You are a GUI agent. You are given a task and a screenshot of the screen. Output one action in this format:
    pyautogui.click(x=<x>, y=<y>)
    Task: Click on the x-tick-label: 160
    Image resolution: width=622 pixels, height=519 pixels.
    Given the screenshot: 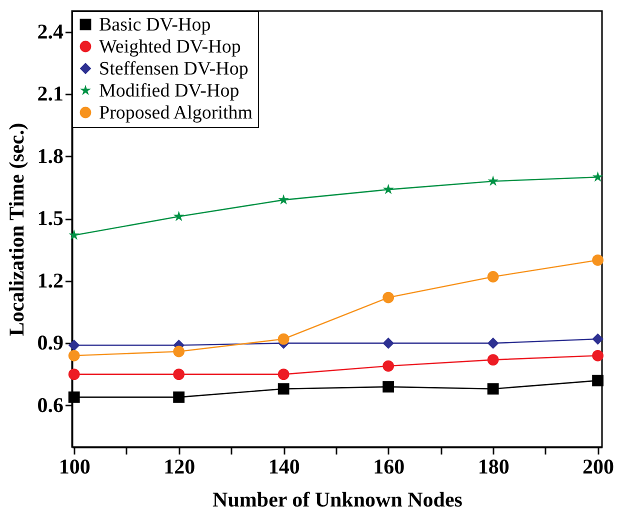 What is the action you would take?
    pyautogui.click(x=389, y=466)
    